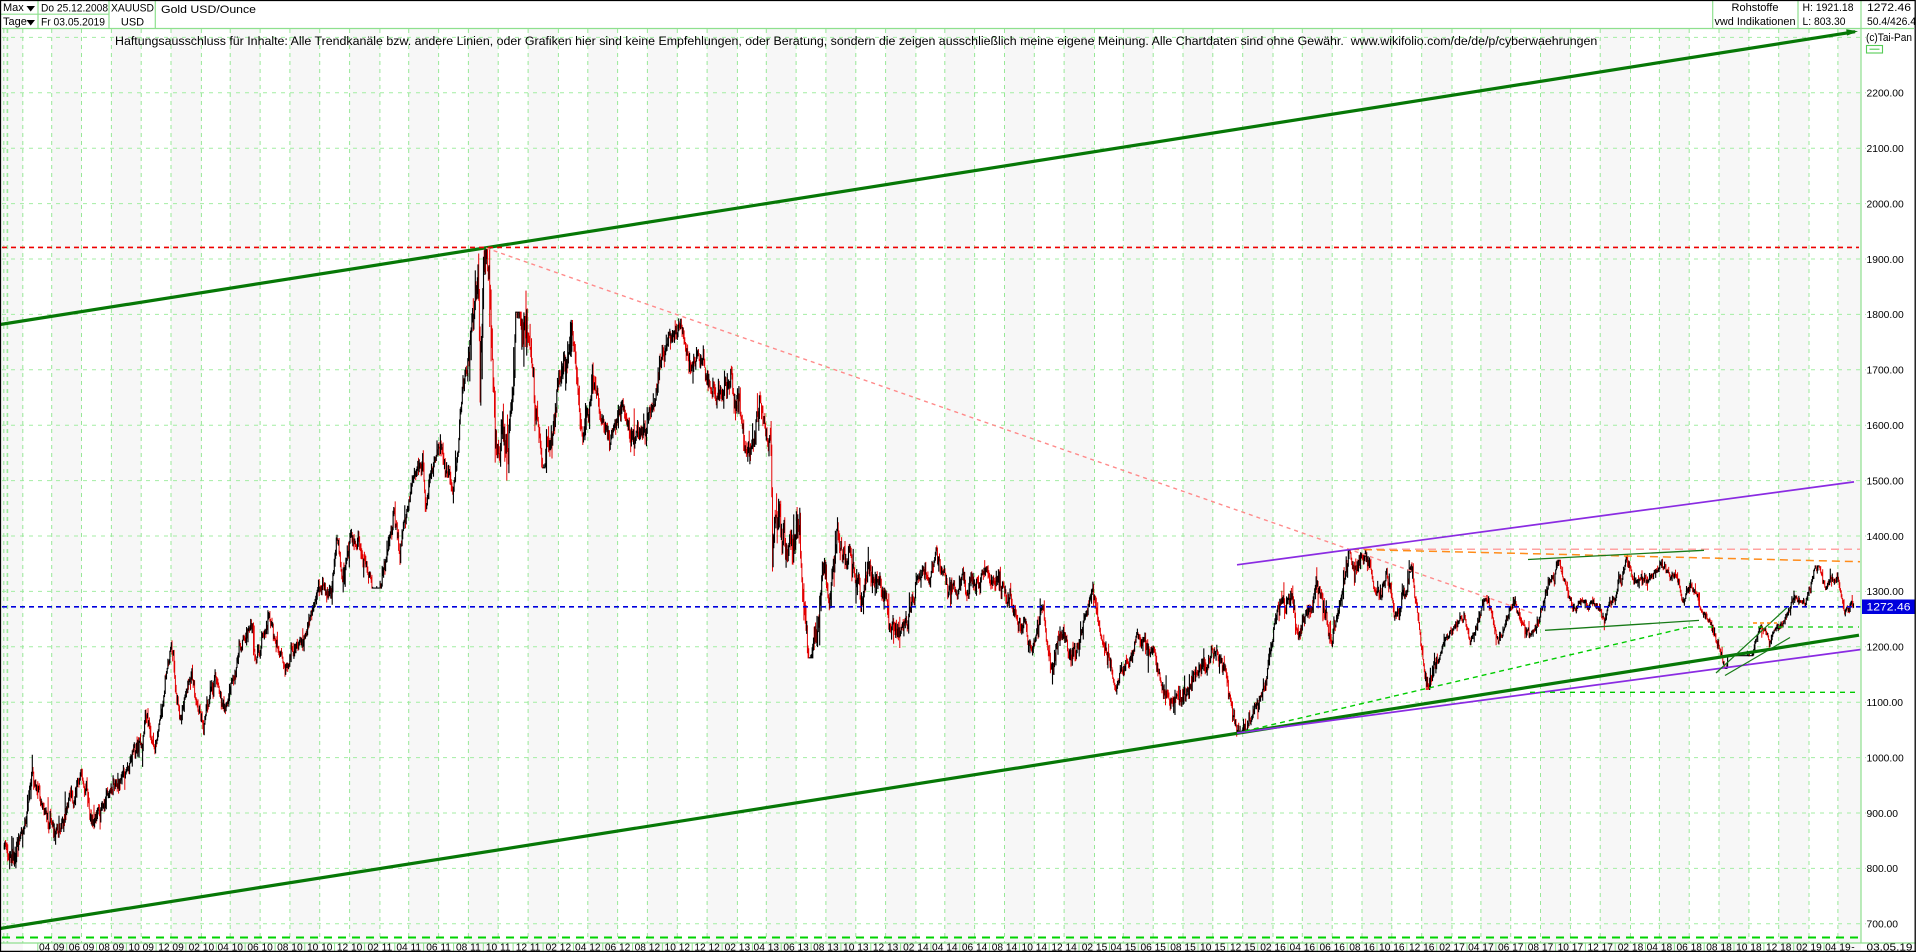 Image resolution: width=1916 pixels, height=952 pixels. What do you see at coordinates (1392, 947) in the screenshot?
I see `svg-text: 10 16` at bounding box center [1392, 947].